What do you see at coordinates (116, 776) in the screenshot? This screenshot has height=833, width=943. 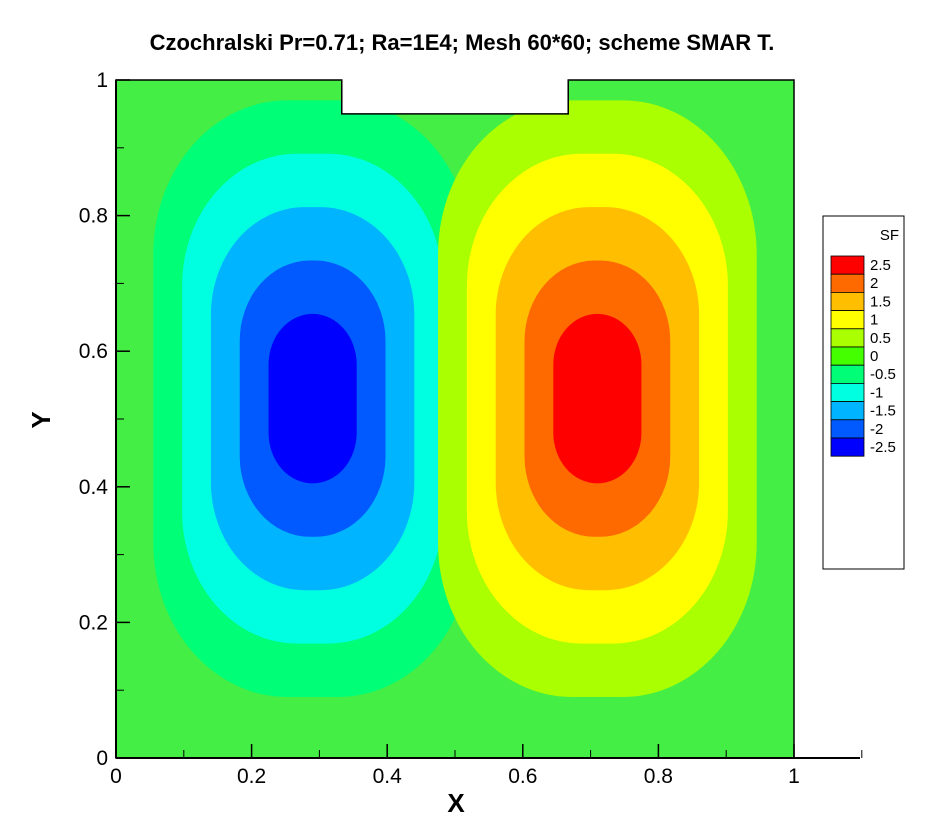 I see `x-tick-label: 0` at bounding box center [116, 776].